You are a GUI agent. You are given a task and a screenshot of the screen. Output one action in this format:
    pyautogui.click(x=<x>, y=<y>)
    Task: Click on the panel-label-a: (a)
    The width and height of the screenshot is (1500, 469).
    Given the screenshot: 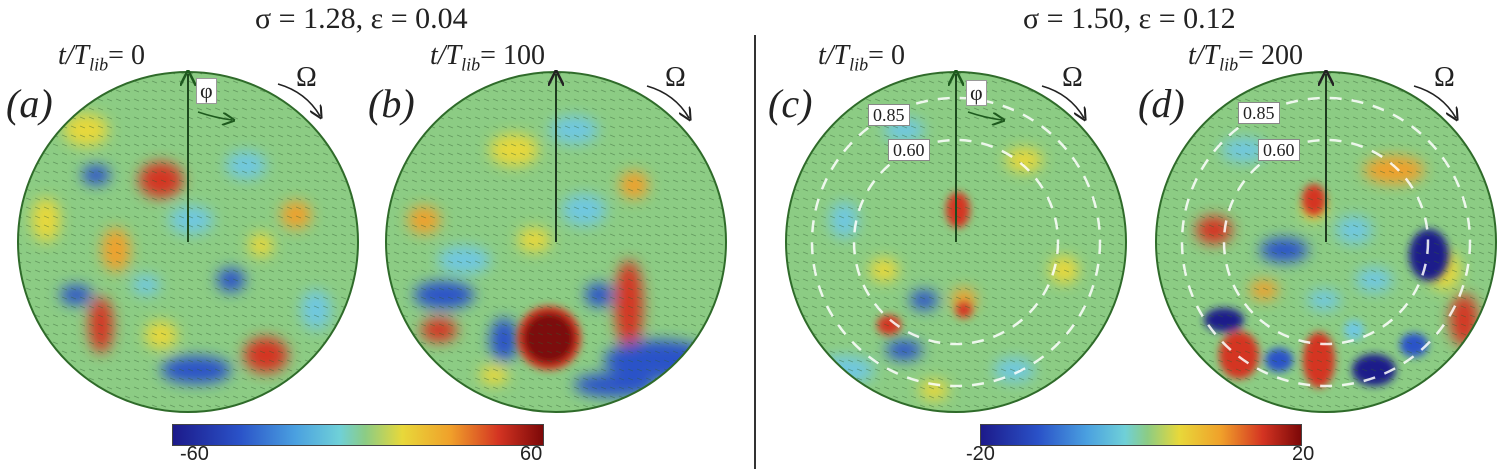 What is the action you would take?
    pyautogui.click(x=29, y=103)
    